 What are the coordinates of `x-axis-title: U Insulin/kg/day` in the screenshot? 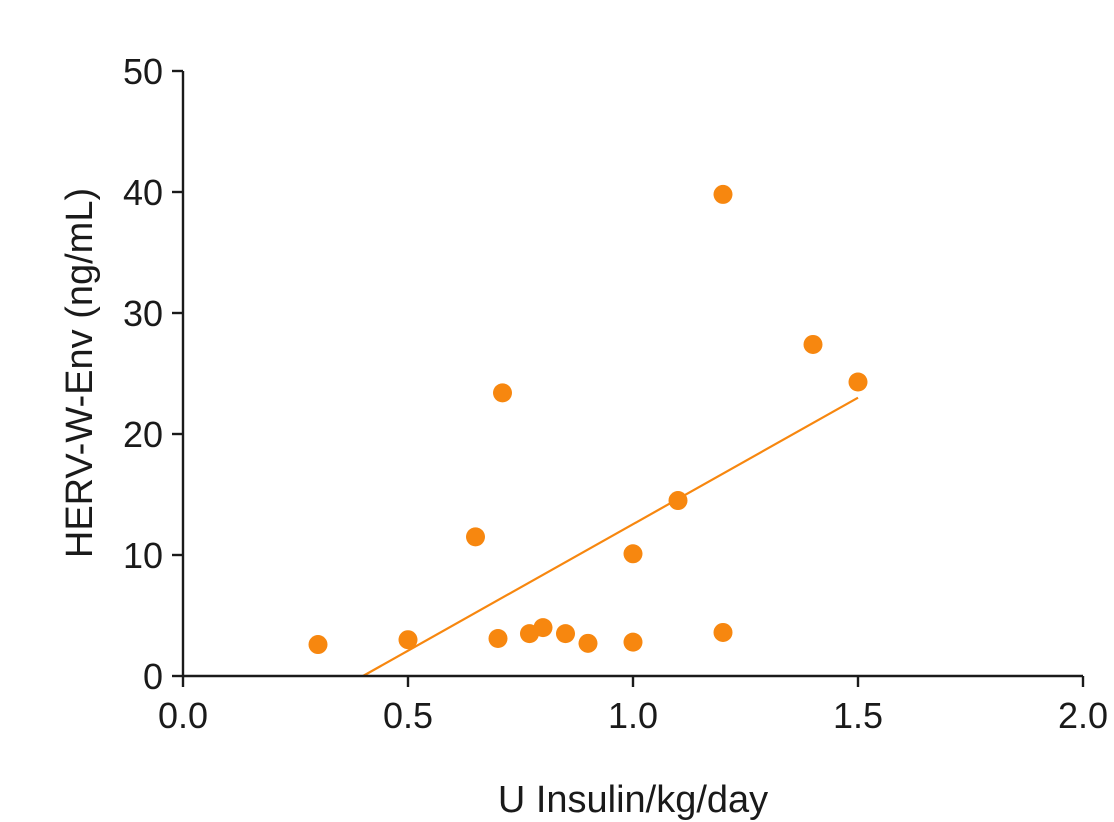 It's located at (633, 800).